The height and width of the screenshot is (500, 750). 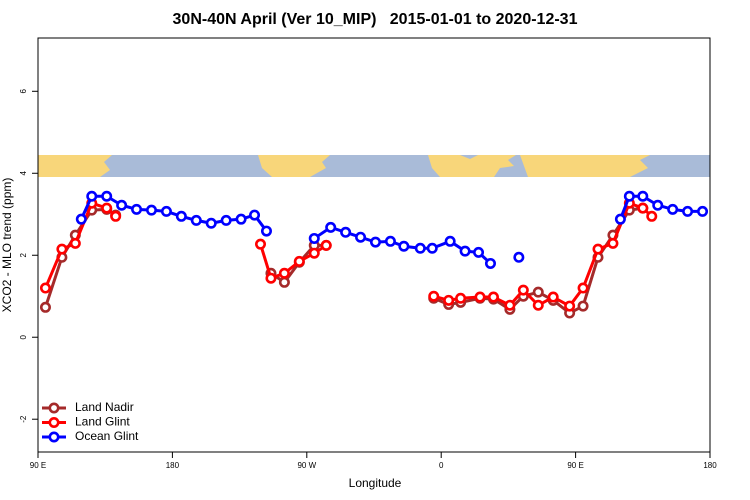 I want to click on y-tick-label: 4, so click(x=23, y=172).